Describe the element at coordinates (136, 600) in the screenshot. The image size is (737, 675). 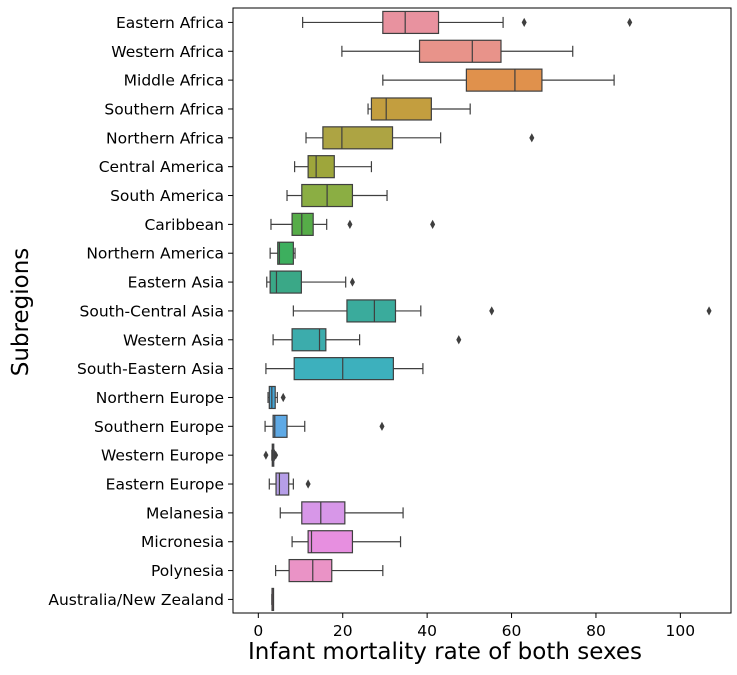
I see `y-tick-label: Australia/New Zealand` at that location.